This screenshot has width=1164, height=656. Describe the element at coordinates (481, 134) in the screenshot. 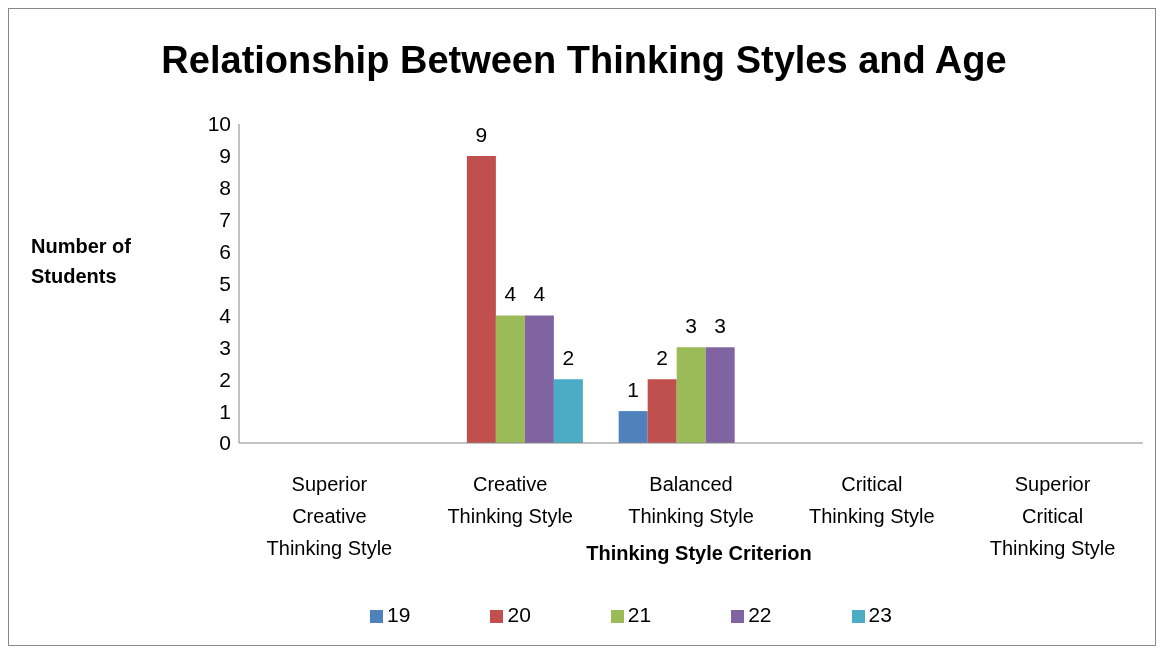

I see `data-label: 9` at that location.